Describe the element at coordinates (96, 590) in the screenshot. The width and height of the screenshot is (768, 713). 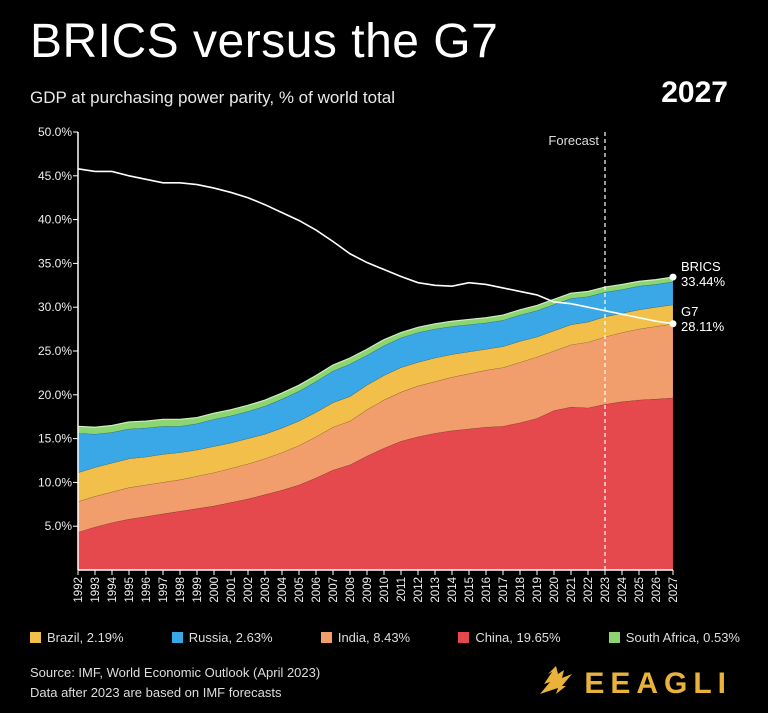
I see `x-tick-label: 1993` at that location.